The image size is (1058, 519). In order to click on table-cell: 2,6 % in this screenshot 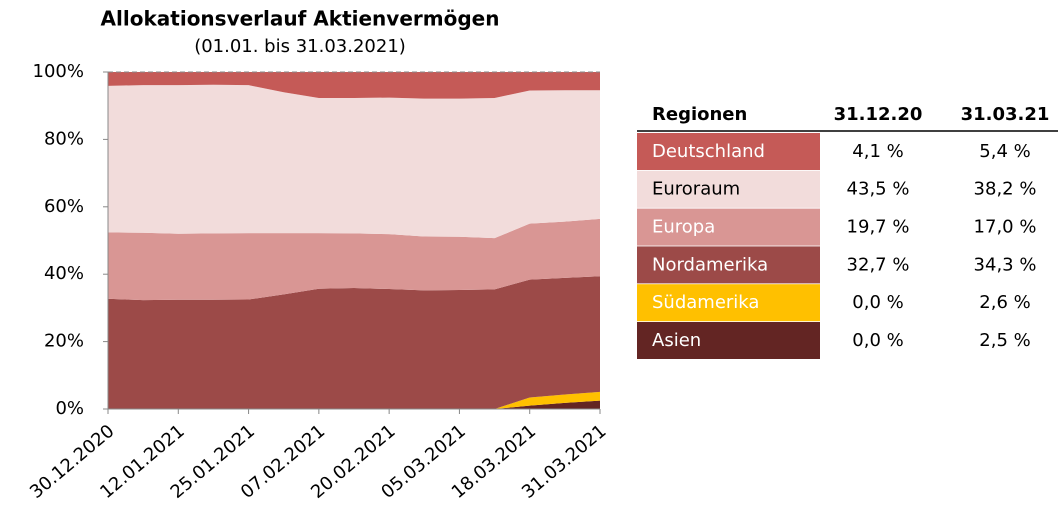, I will do `click(1004, 302)`.